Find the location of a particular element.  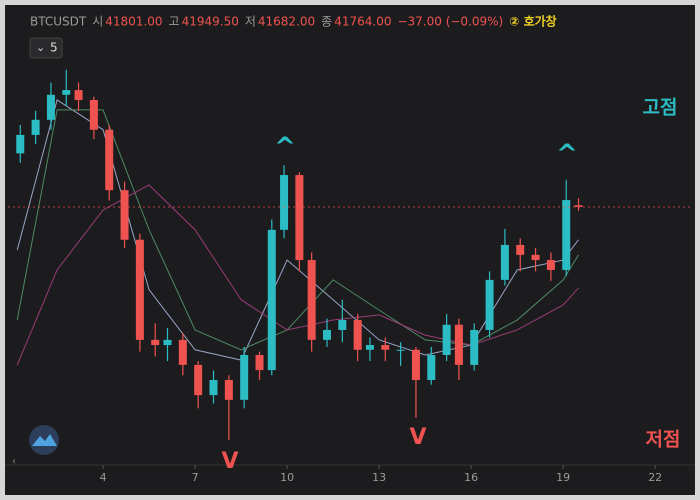

header-close: 41764.00 is located at coordinates (362, 22).